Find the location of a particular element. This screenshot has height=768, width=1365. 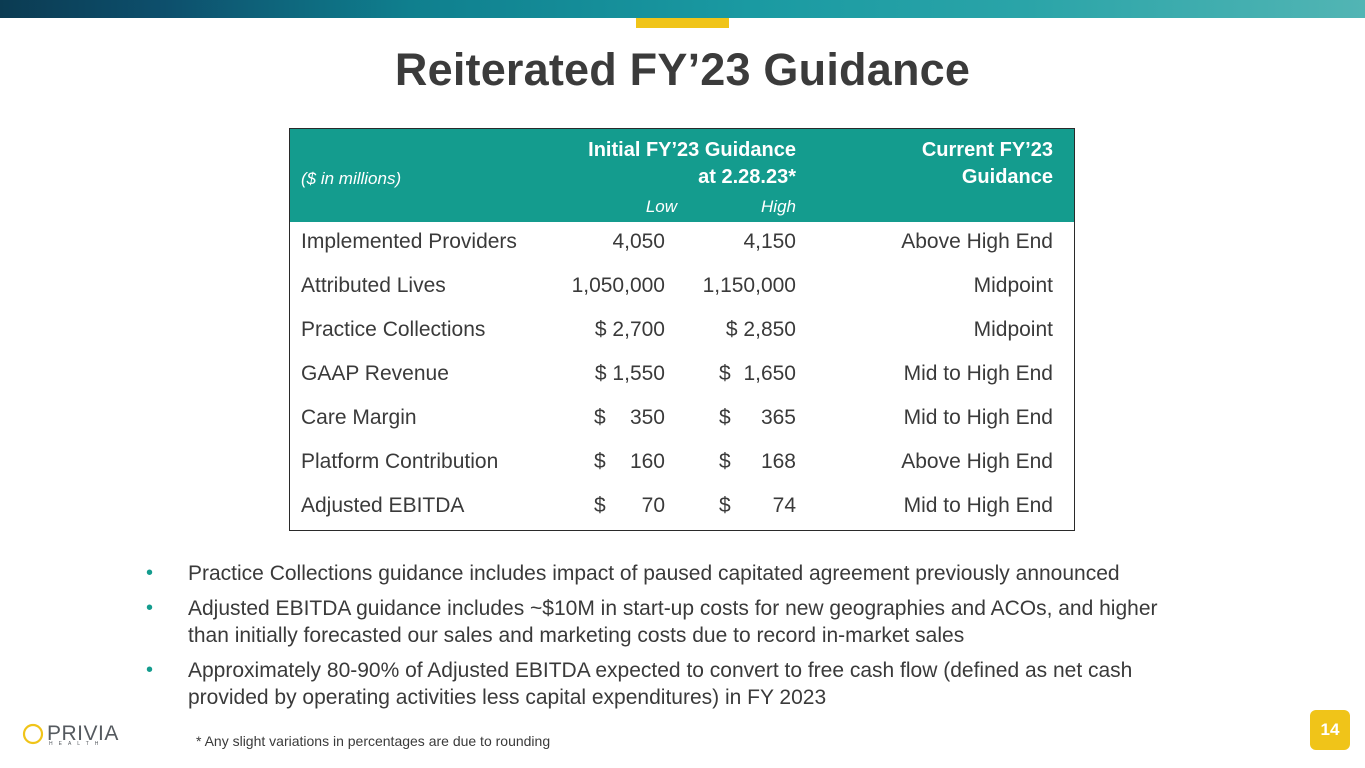

row-low-value: $ 1,550 is located at coordinates (629, 373).